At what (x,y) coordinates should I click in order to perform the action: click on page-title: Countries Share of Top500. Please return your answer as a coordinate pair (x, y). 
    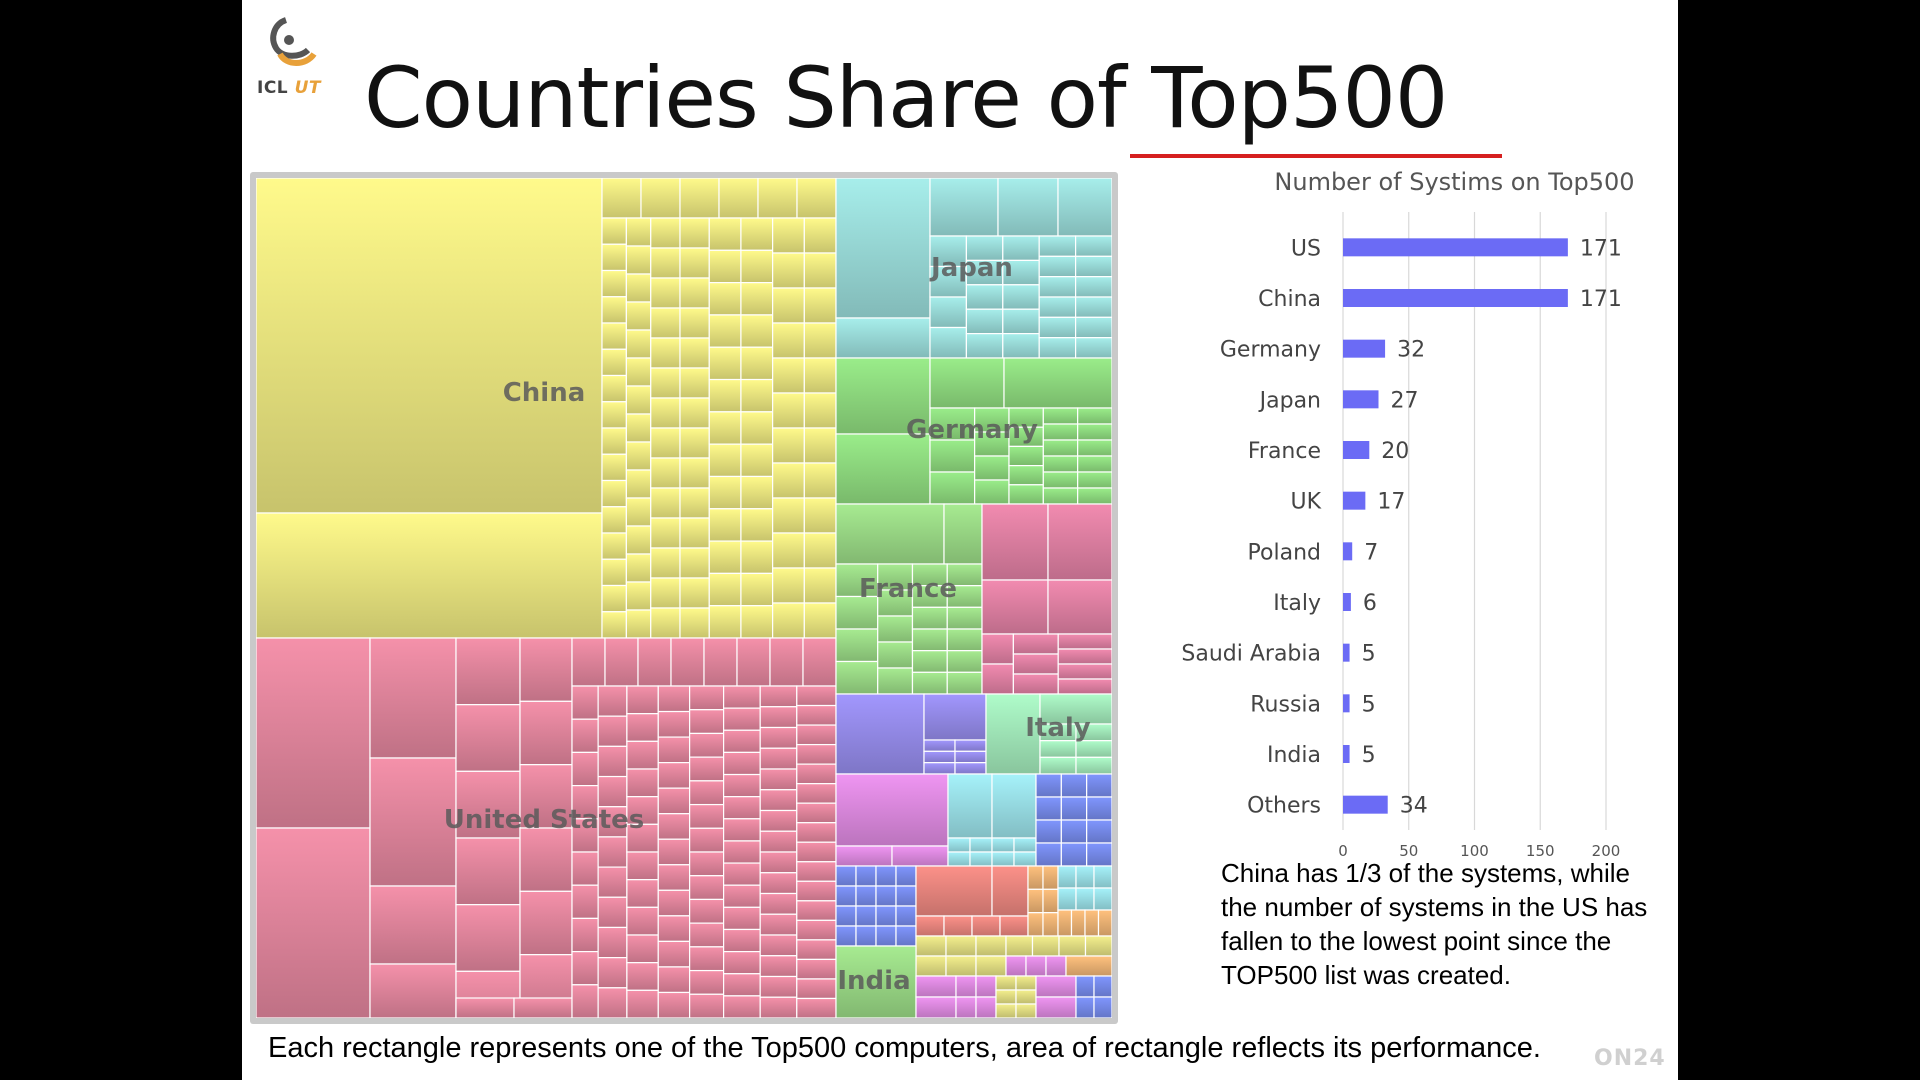
    Looking at the image, I should click on (906, 98).